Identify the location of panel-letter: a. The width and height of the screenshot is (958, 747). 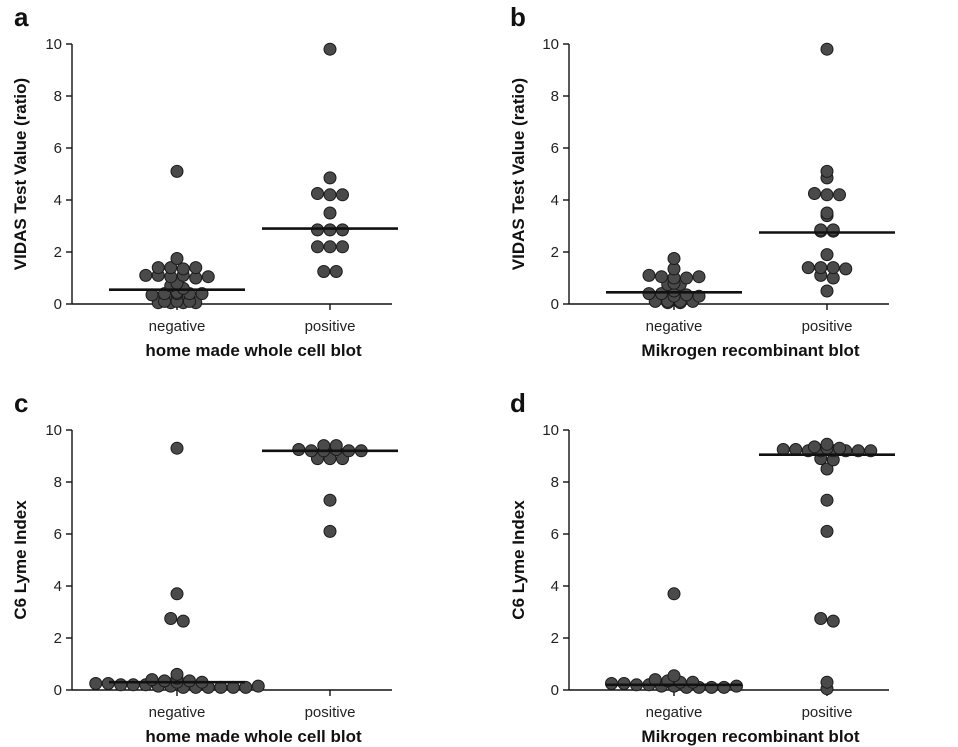
(21, 17).